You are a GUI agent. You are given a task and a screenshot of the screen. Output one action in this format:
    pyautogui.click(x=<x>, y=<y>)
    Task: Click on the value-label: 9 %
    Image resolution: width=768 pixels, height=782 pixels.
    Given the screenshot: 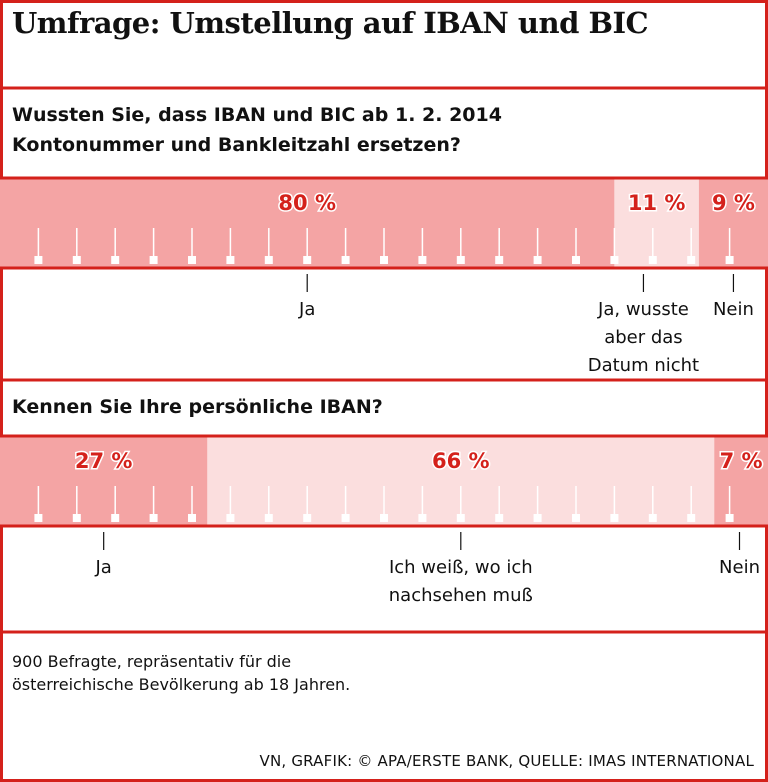 What is the action you would take?
    pyautogui.click(x=733, y=203)
    